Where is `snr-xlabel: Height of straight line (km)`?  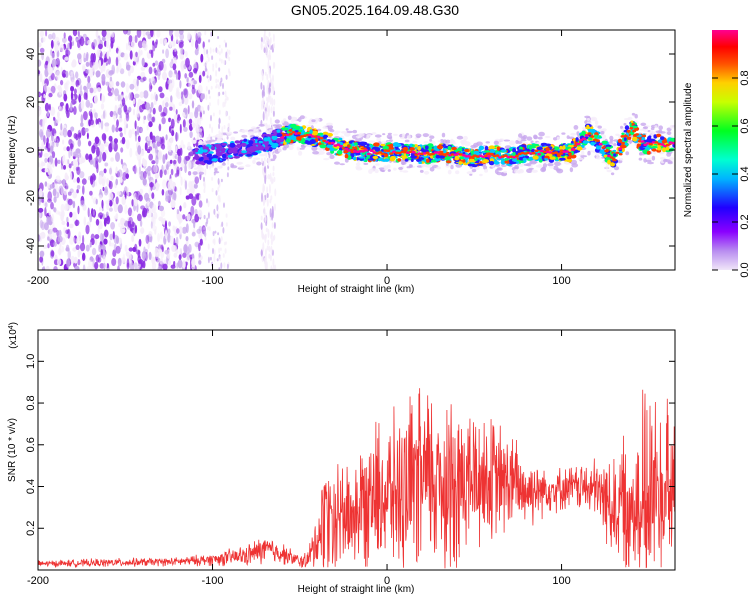
snr-xlabel: Height of straight line (km) is located at coordinates (356, 589).